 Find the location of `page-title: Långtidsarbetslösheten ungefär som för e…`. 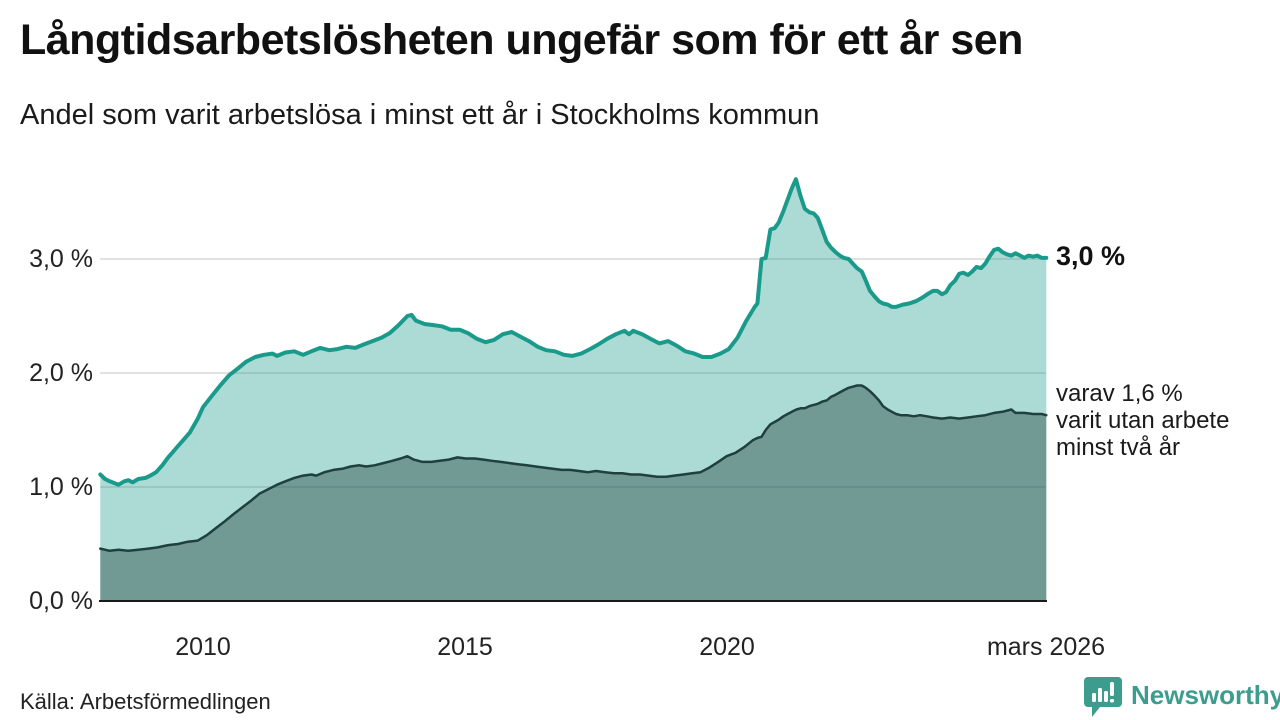

page-title: Långtidsarbetslösheten ungefär som för e… is located at coordinates (521, 40).